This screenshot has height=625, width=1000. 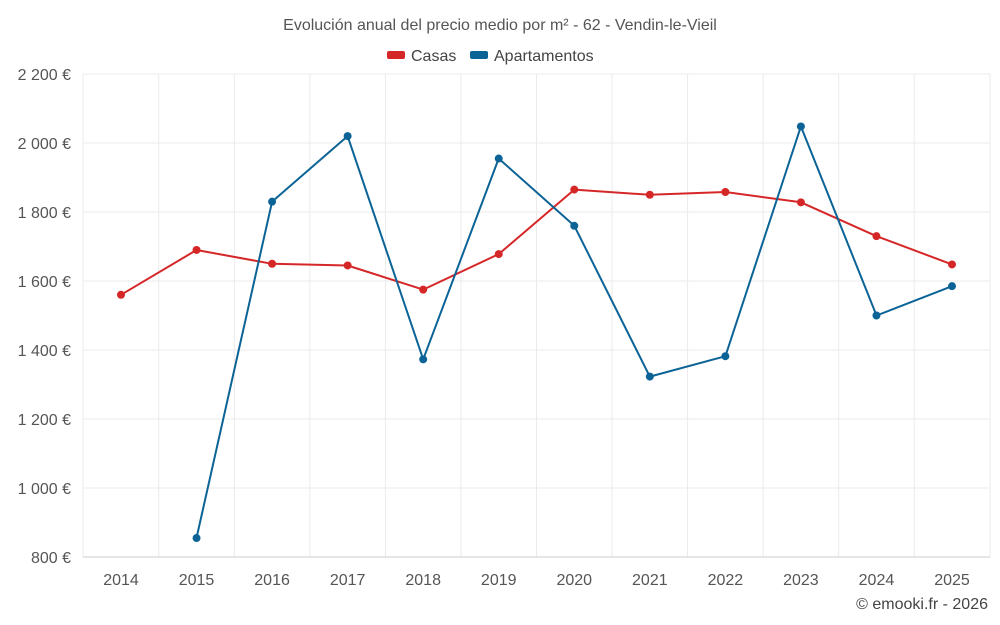 What do you see at coordinates (650, 580) in the screenshot?
I see `x-tick-label: 2021` at bounding box center [650, 580].